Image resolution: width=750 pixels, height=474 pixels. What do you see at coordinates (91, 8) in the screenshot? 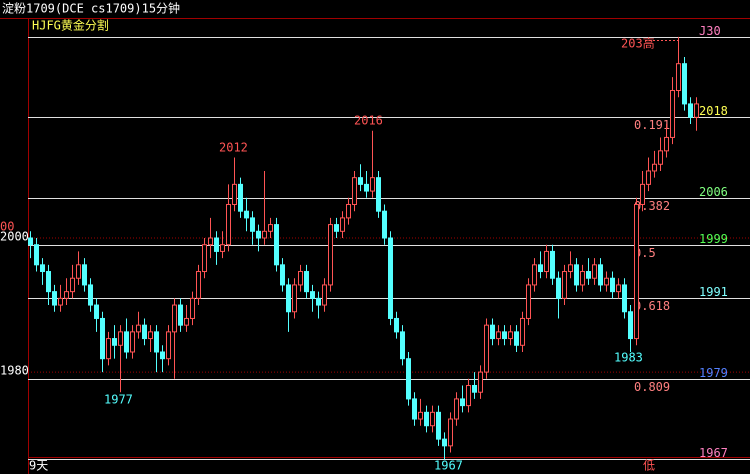
I see `chart-title: 淀粉1709(DCE cs1709)15分钟` at bounding box center [91, 8].